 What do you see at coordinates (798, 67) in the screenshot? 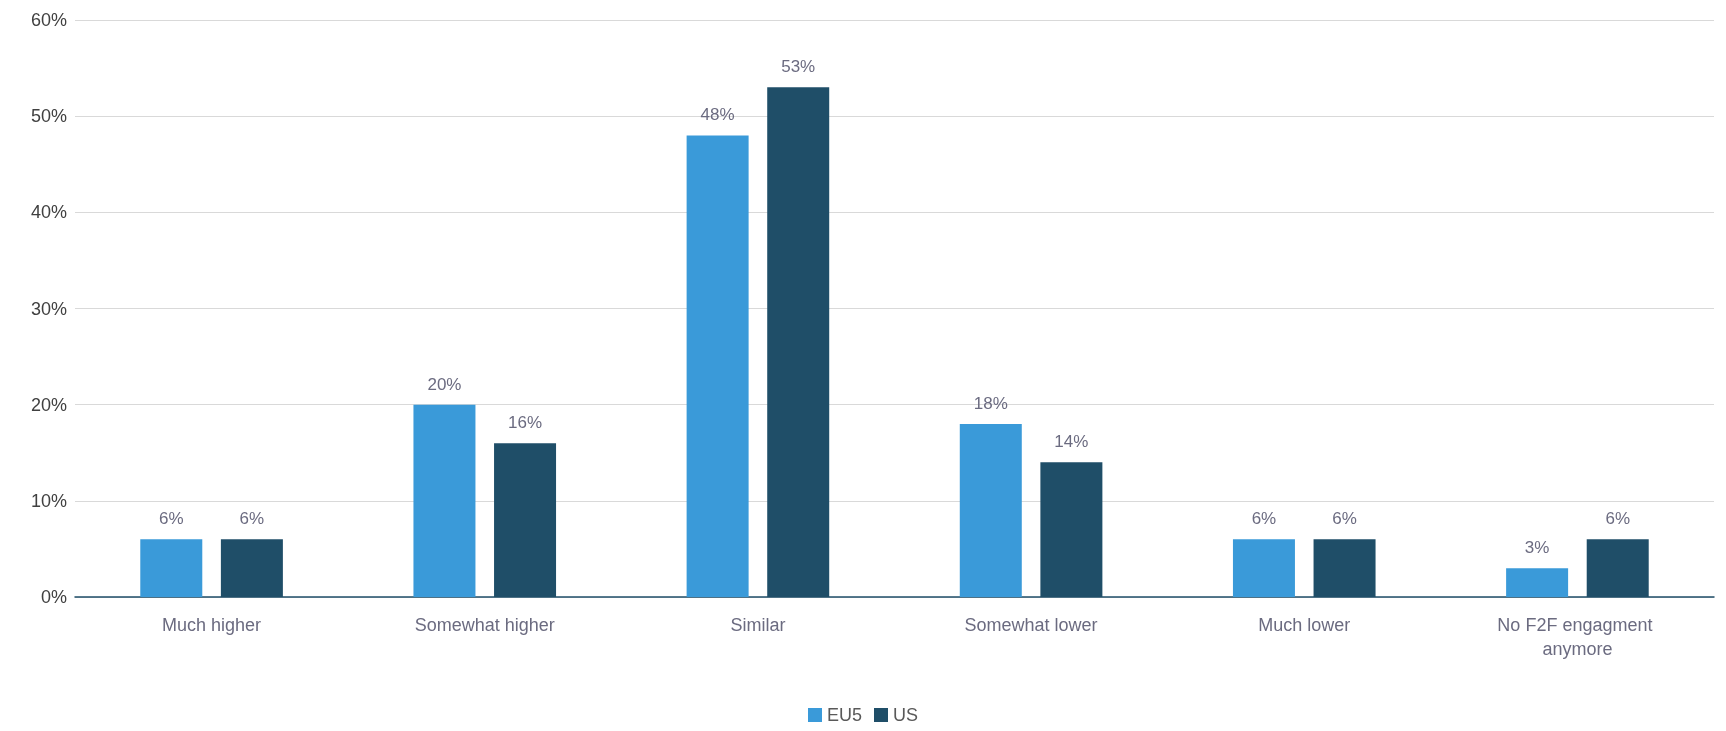
I see `data-label: 53%` at bounding box center [798, 67].